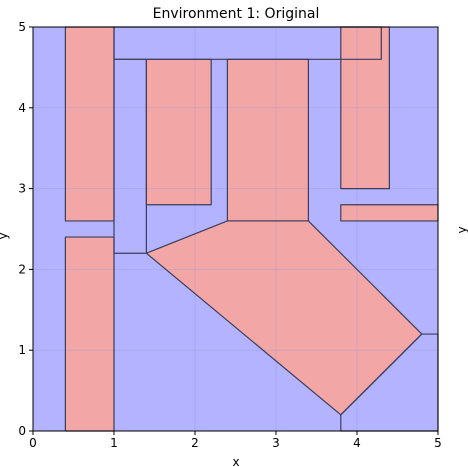 The width and height of the screenshot is (468, 467). I want to click on x-tick-label: 5, so click(438, 443).